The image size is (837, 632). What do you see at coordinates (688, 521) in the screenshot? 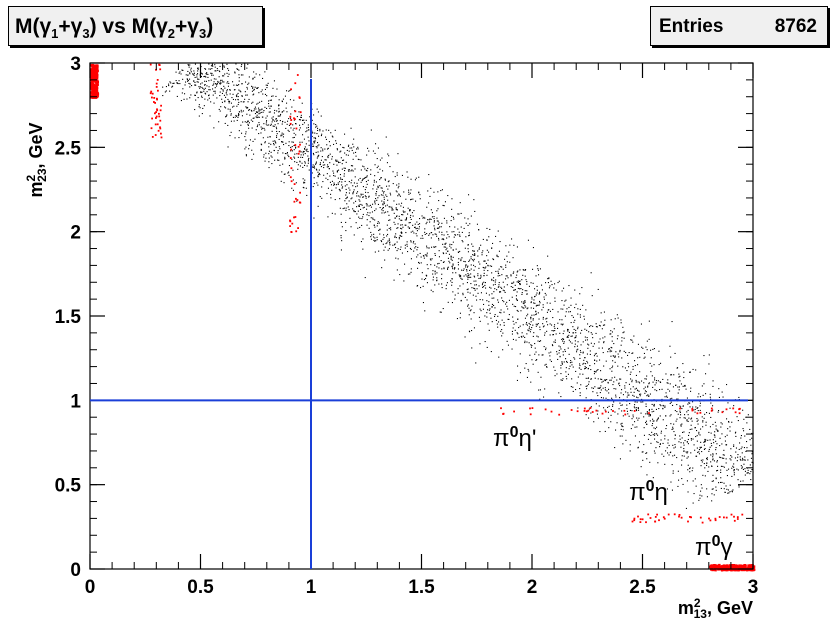
I see `highlight-point-pi0-eta-x` at bounding box center [688, 521].